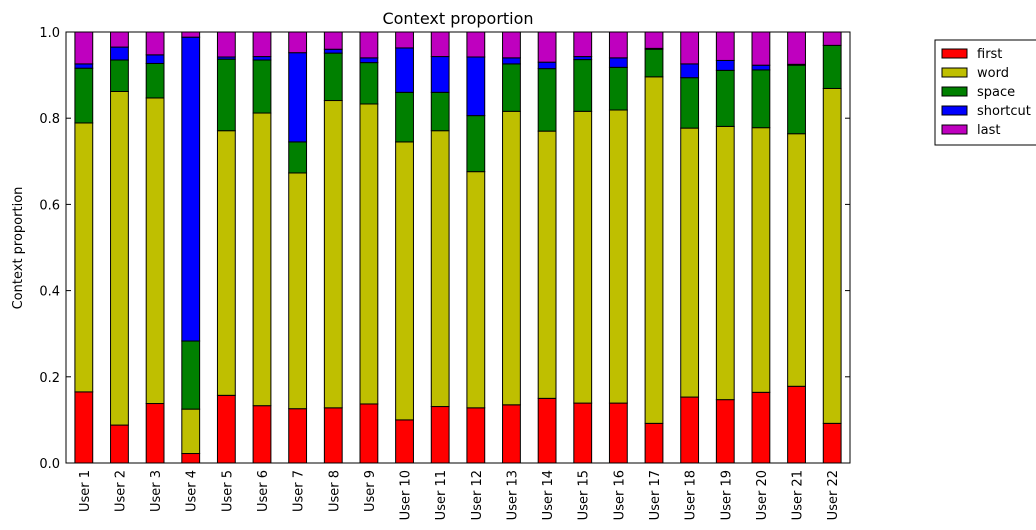 The image size is (1036, 530). I want to click on y-axis-label: Context proportion, so click(18, 248).